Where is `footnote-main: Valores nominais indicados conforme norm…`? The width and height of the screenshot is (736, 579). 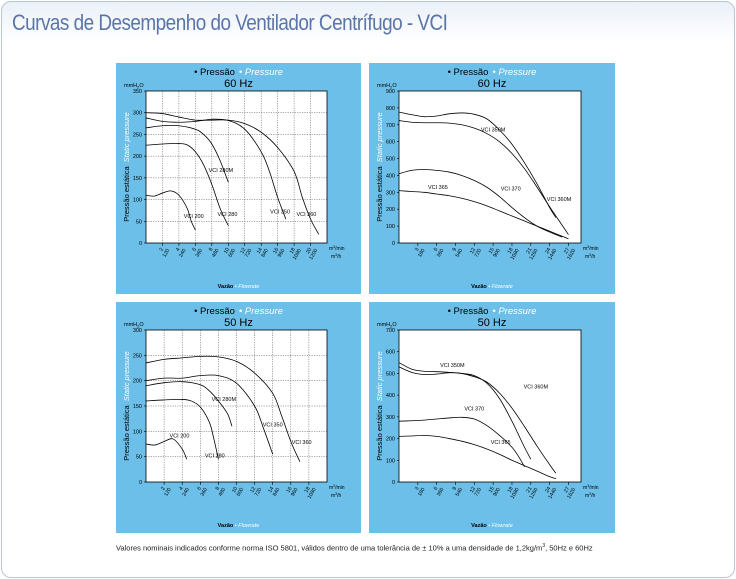 footnote-main: Valores nominais indicados conforme norm… is located at coordinates (329, 548).